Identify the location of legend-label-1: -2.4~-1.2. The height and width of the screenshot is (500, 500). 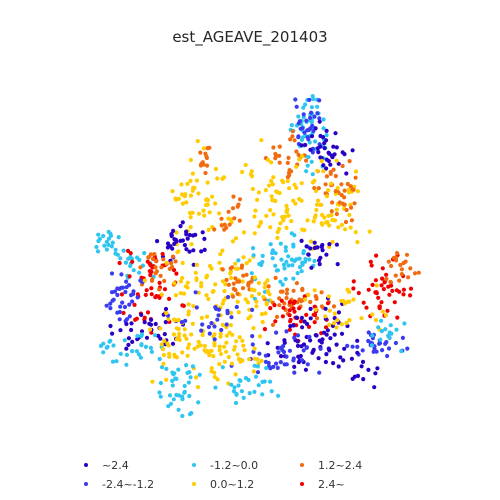
(128, 484).